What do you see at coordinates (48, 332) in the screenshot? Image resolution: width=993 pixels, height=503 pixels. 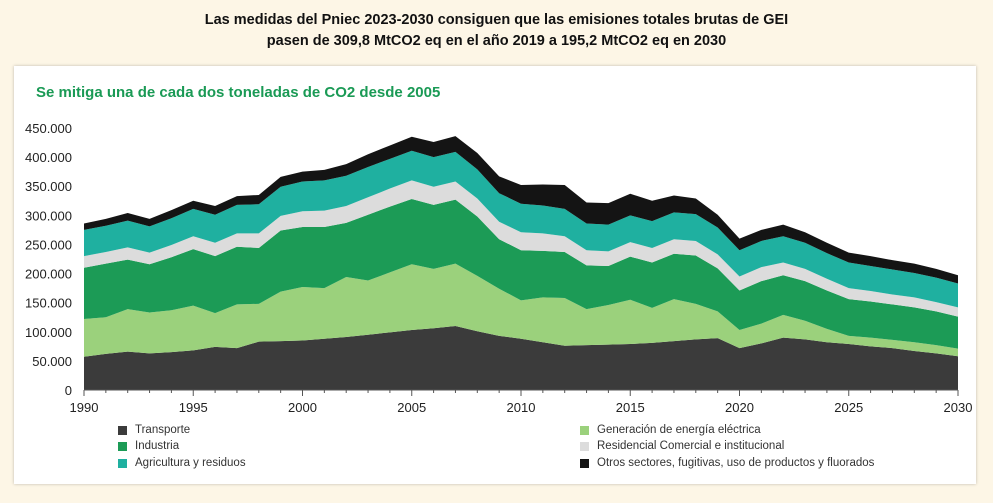 I see `y-tick-label: 100.000` at bounding box center [48, 332].